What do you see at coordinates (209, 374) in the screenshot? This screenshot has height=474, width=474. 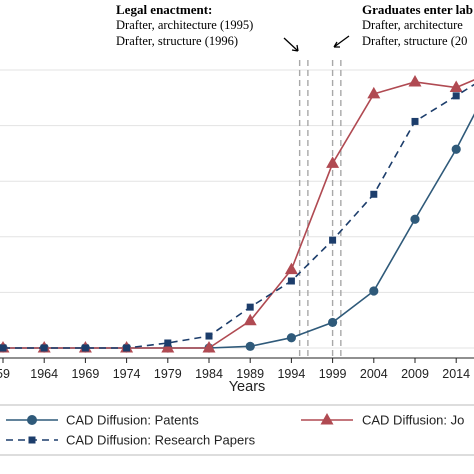 I see `x-tick-label: 1984` at bounding box center [209, 374].